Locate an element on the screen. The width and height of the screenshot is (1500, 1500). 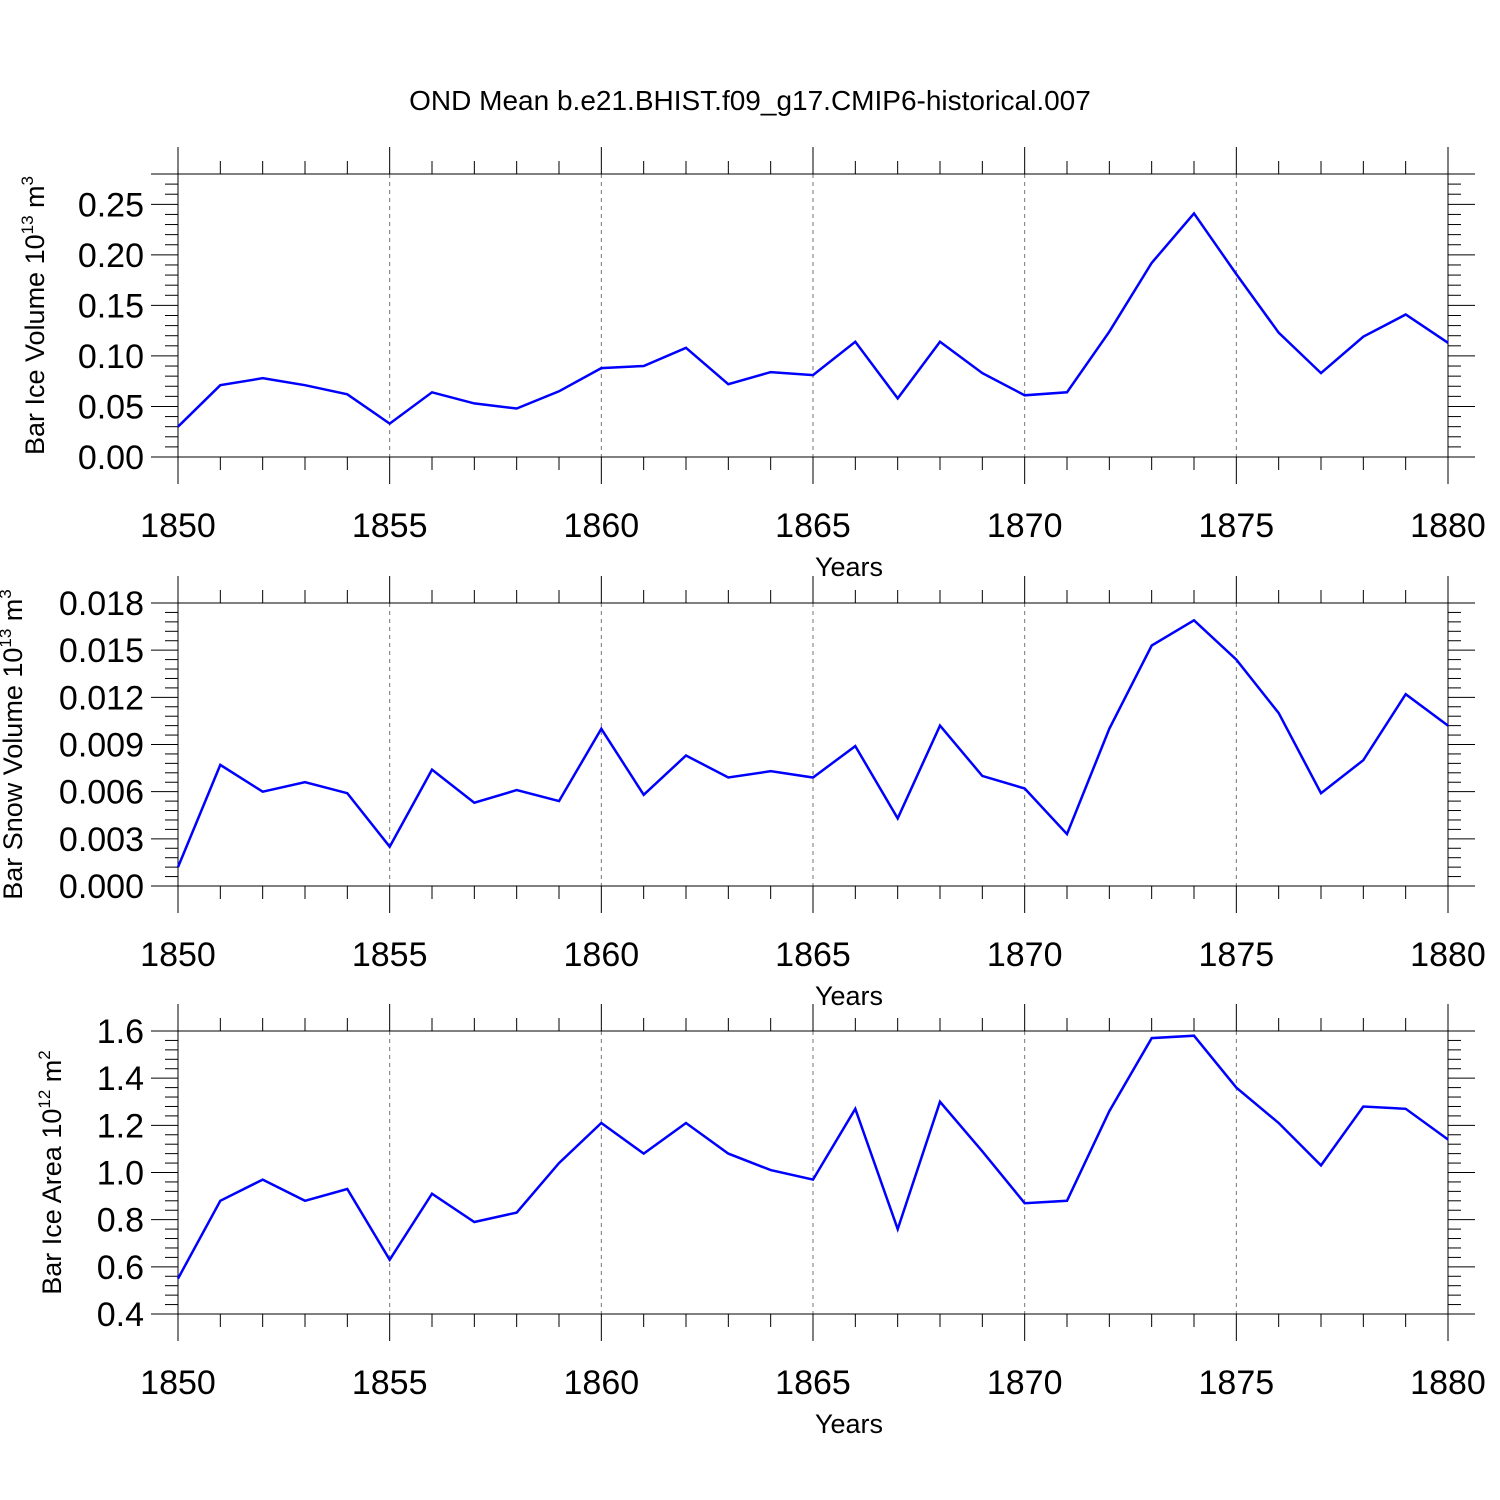
y-tick-label: 1.6 is located at coordinates (120, 1032).